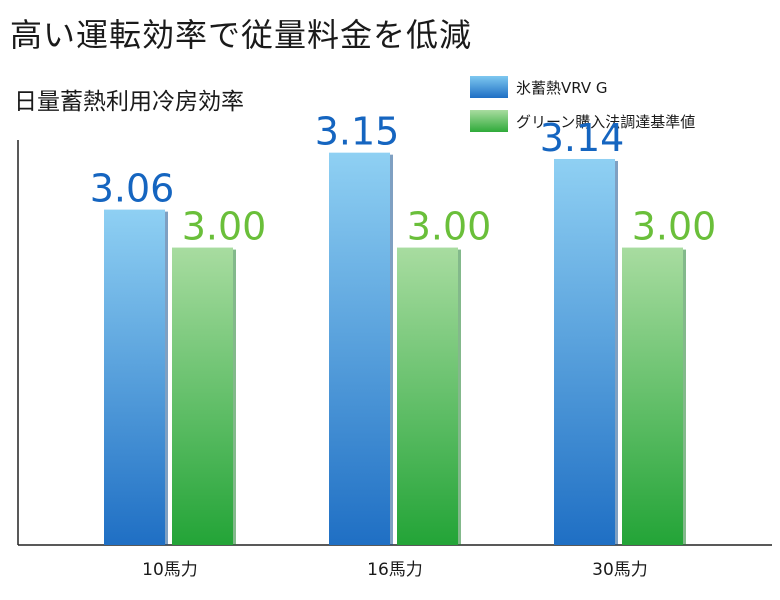 This screenshot has width=780, height=600. What do you see at coordinates (170, 570) in the screenshot?
I see `x-tick-label-1: 10馬力` at bounding box center [170, 570].